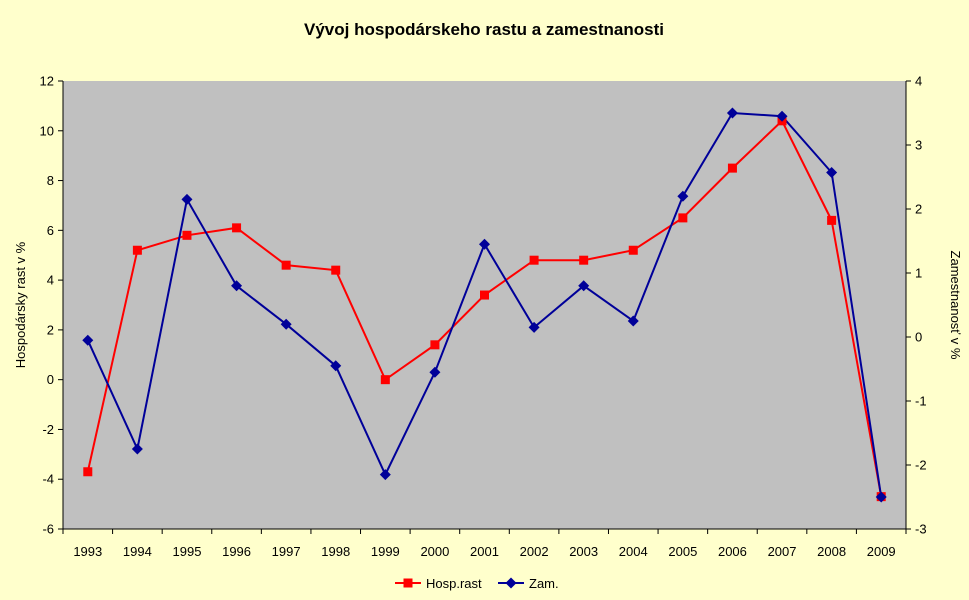 Image resolution: width=969 pixels, height=600 pixels. What do you see at coordinates (732, 551) in the screenshot?
I see `x-tick-label: 2006` at bounding box center [732, 551].